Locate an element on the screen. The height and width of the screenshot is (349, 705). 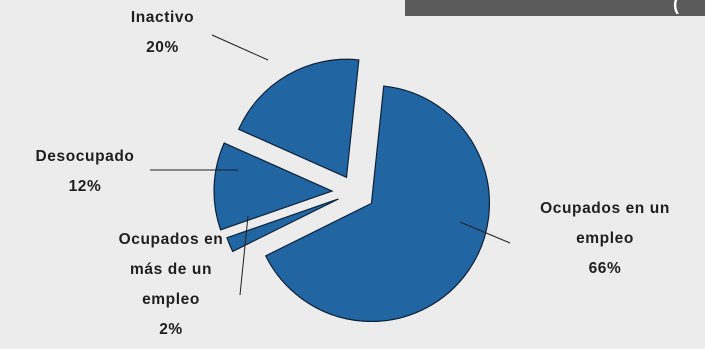
slice-percent: 12% is located at coordinates (85, 186).